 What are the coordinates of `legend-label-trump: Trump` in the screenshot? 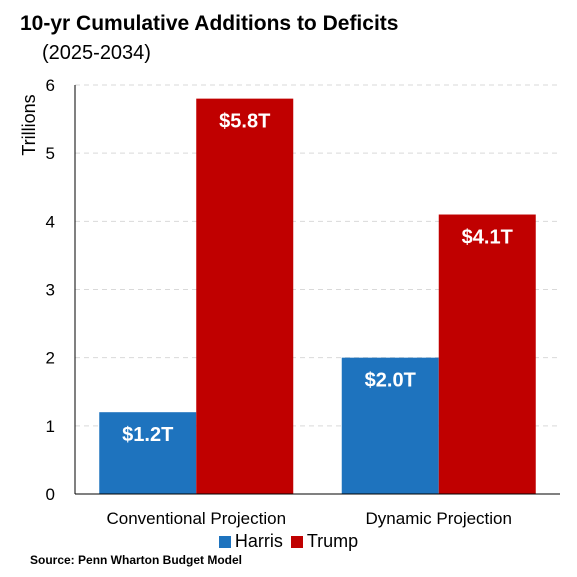 It's located at (332, 541).